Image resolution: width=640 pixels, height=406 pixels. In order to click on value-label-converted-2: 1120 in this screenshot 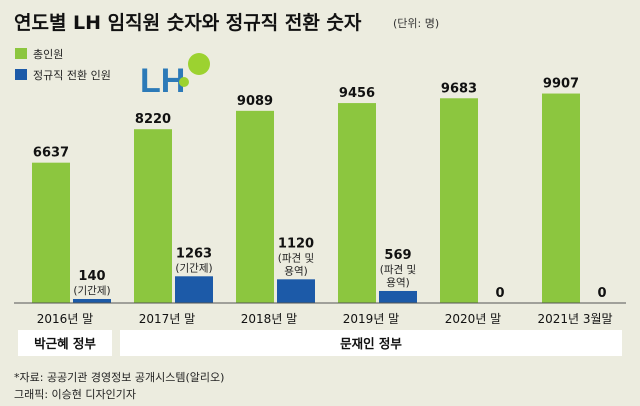, I will do `click(296, 243)`.